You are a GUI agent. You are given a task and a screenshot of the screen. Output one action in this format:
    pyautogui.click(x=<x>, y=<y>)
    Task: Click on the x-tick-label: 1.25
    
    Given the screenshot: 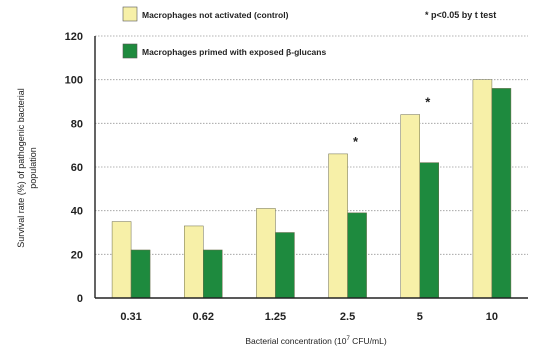 What is the action you would take?
    pyautogui.click(x=275, y=317)
    